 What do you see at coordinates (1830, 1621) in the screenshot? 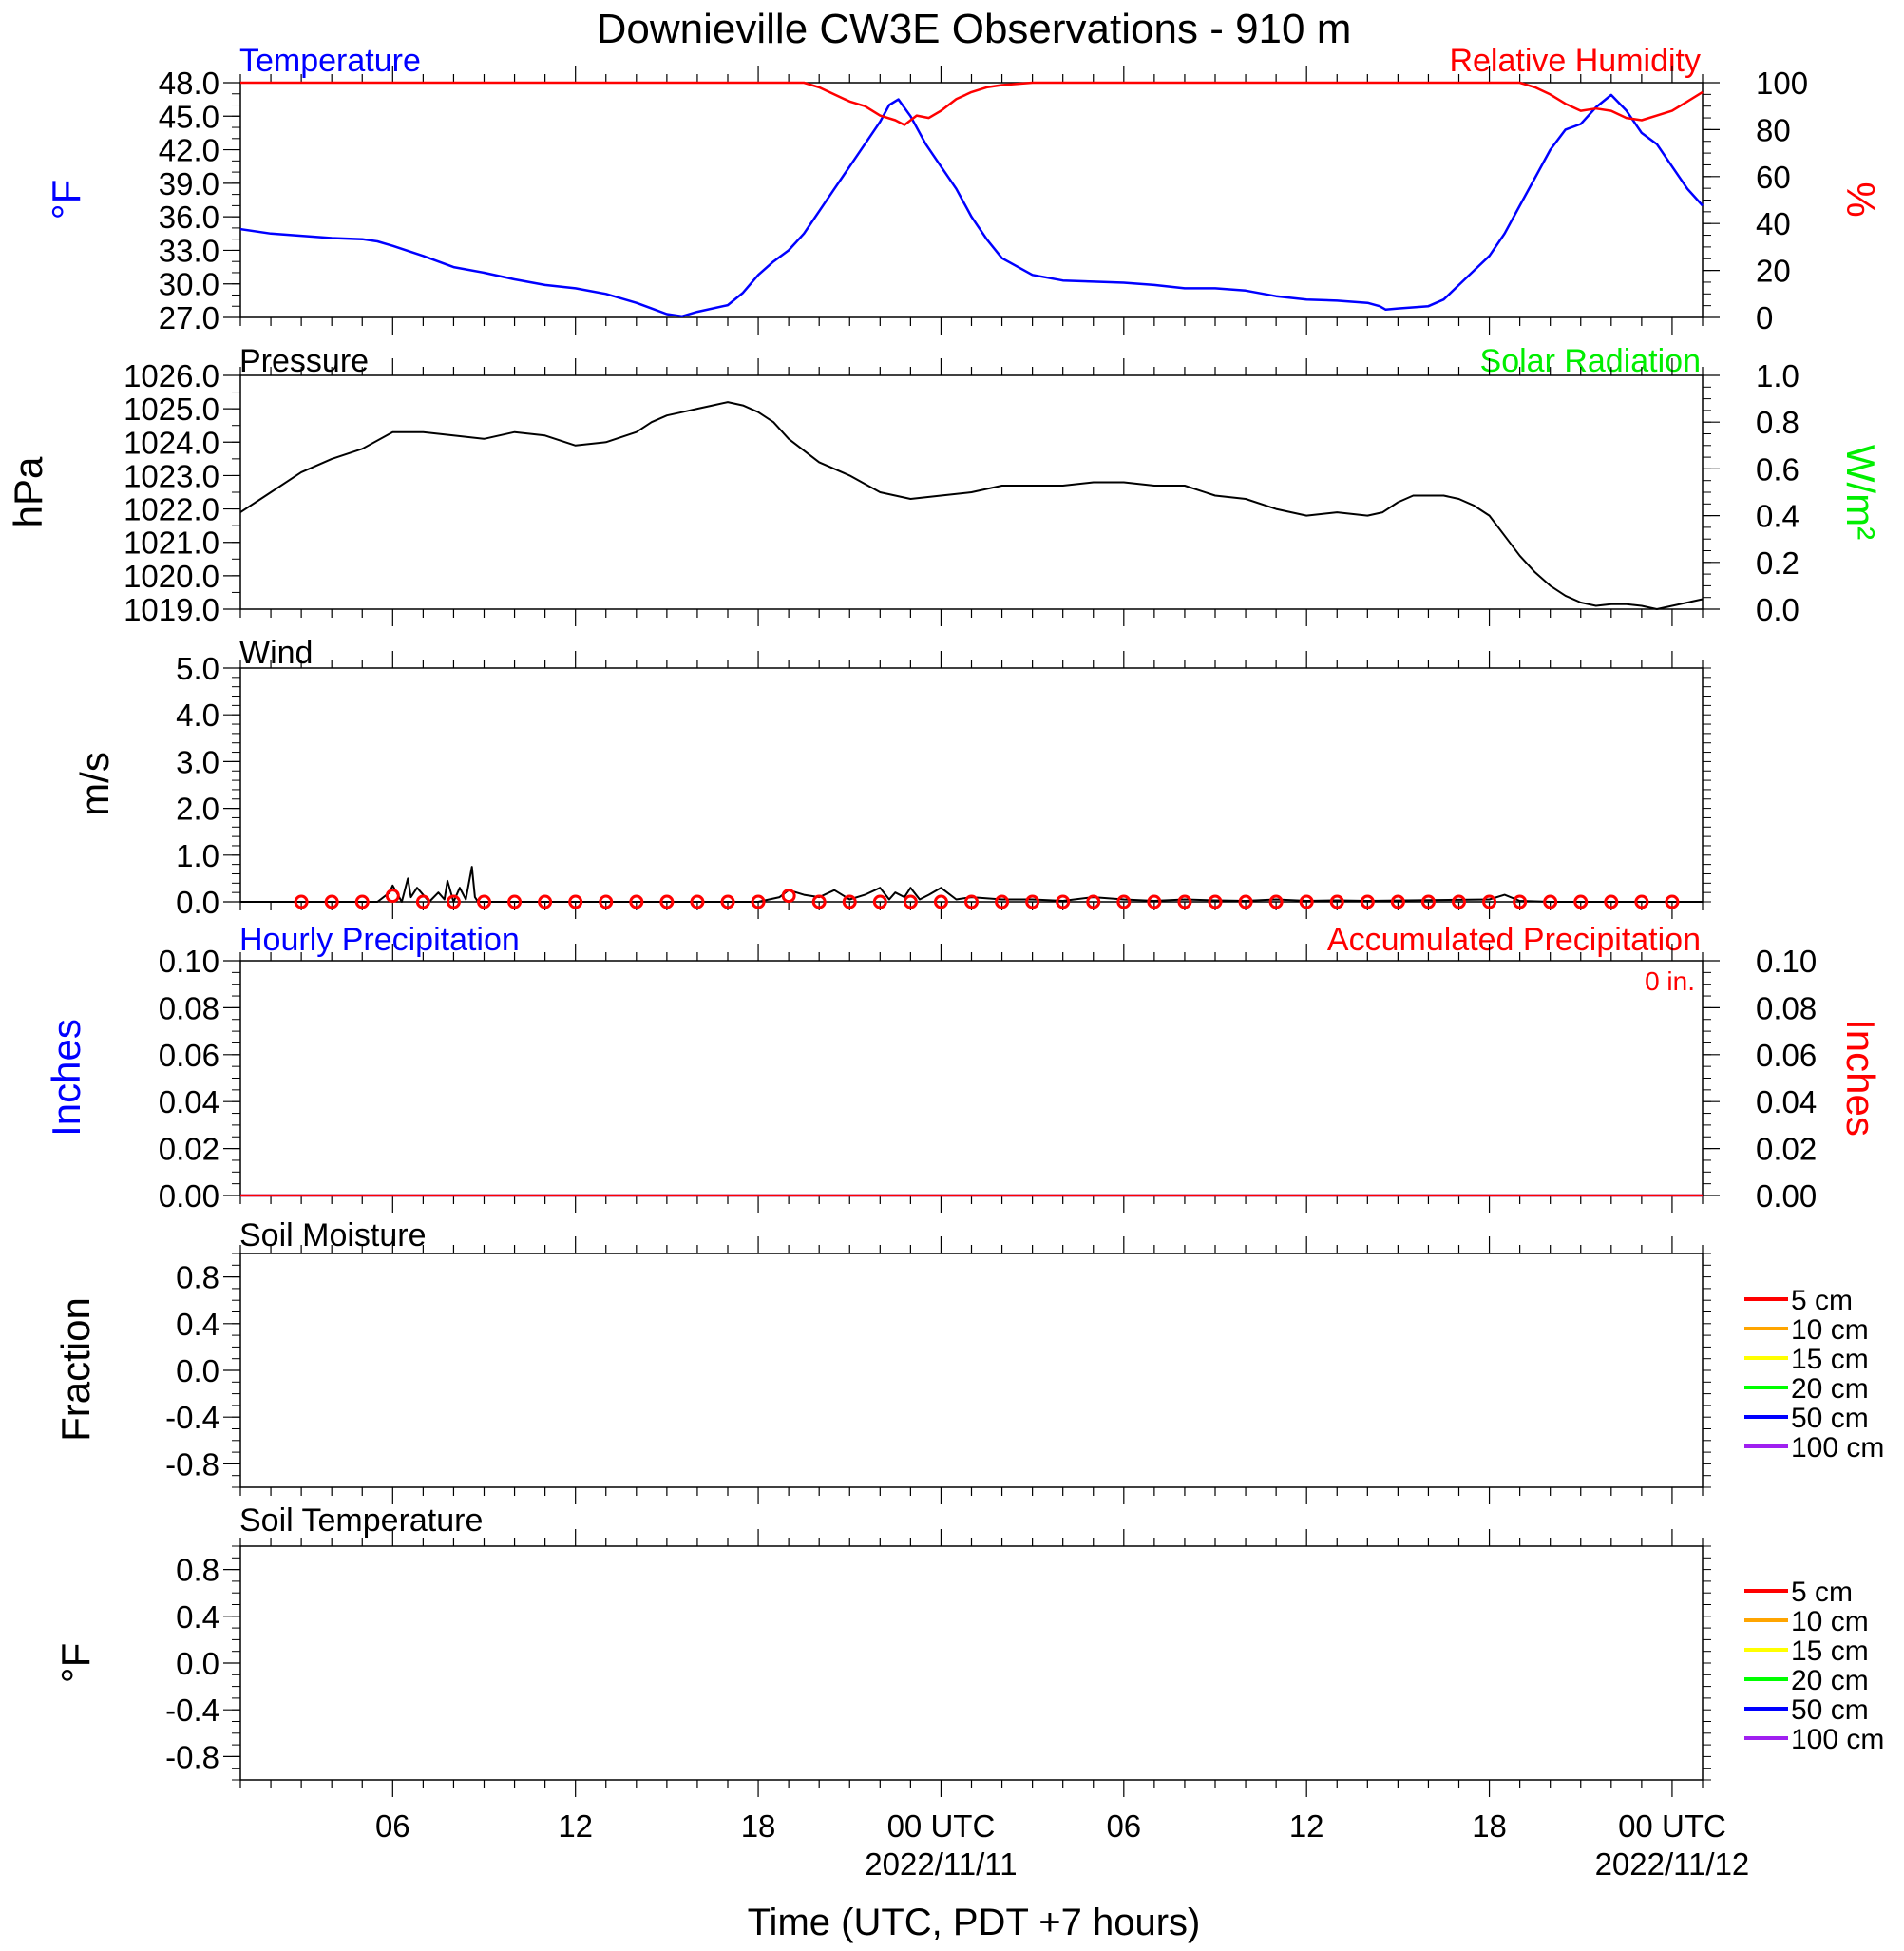
I see `legend-label: 10 cm` at bounding box center [1830, 1621].